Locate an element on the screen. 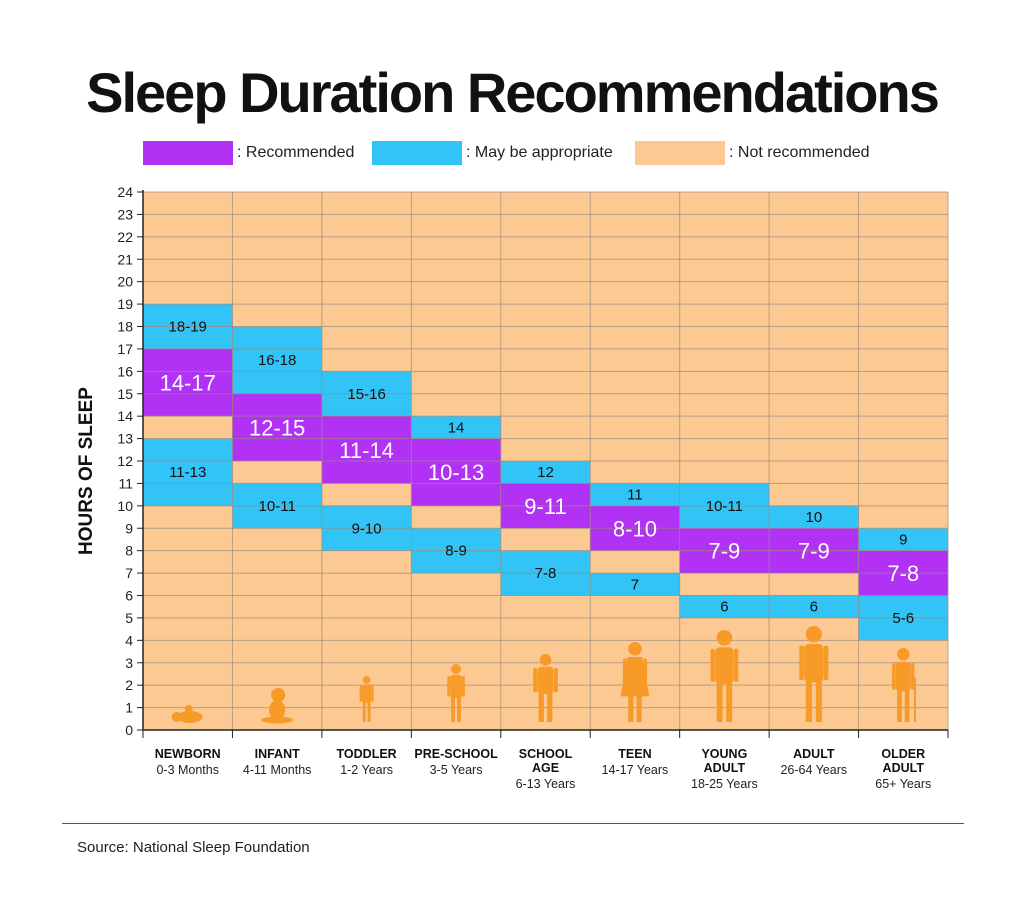 This screenshot has width=1024, height=918. category-name: PRE-SCHOOL is located at coordinates (456, 754).